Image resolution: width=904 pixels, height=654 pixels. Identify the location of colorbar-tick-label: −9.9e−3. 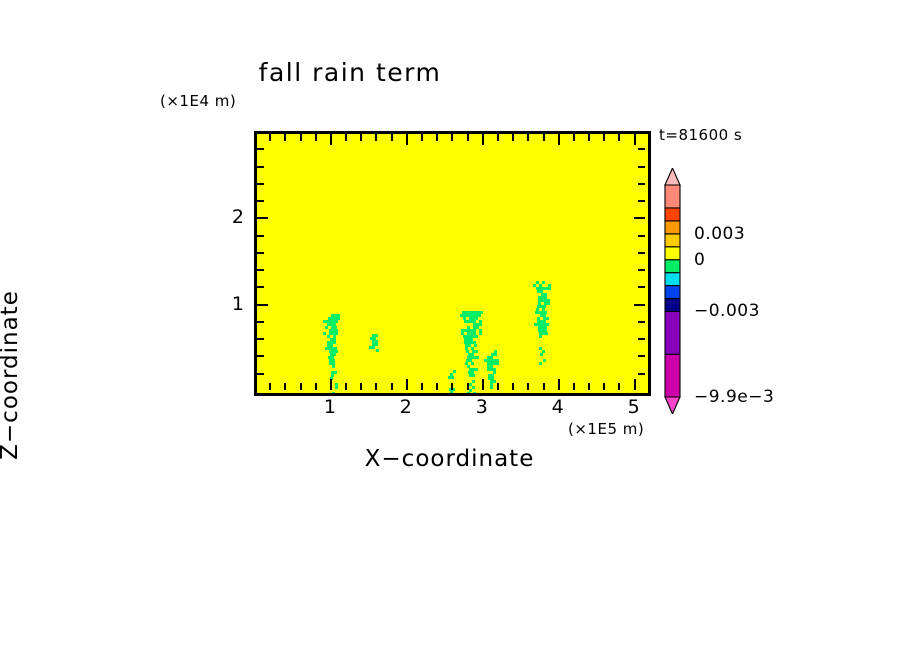
(734, 397).